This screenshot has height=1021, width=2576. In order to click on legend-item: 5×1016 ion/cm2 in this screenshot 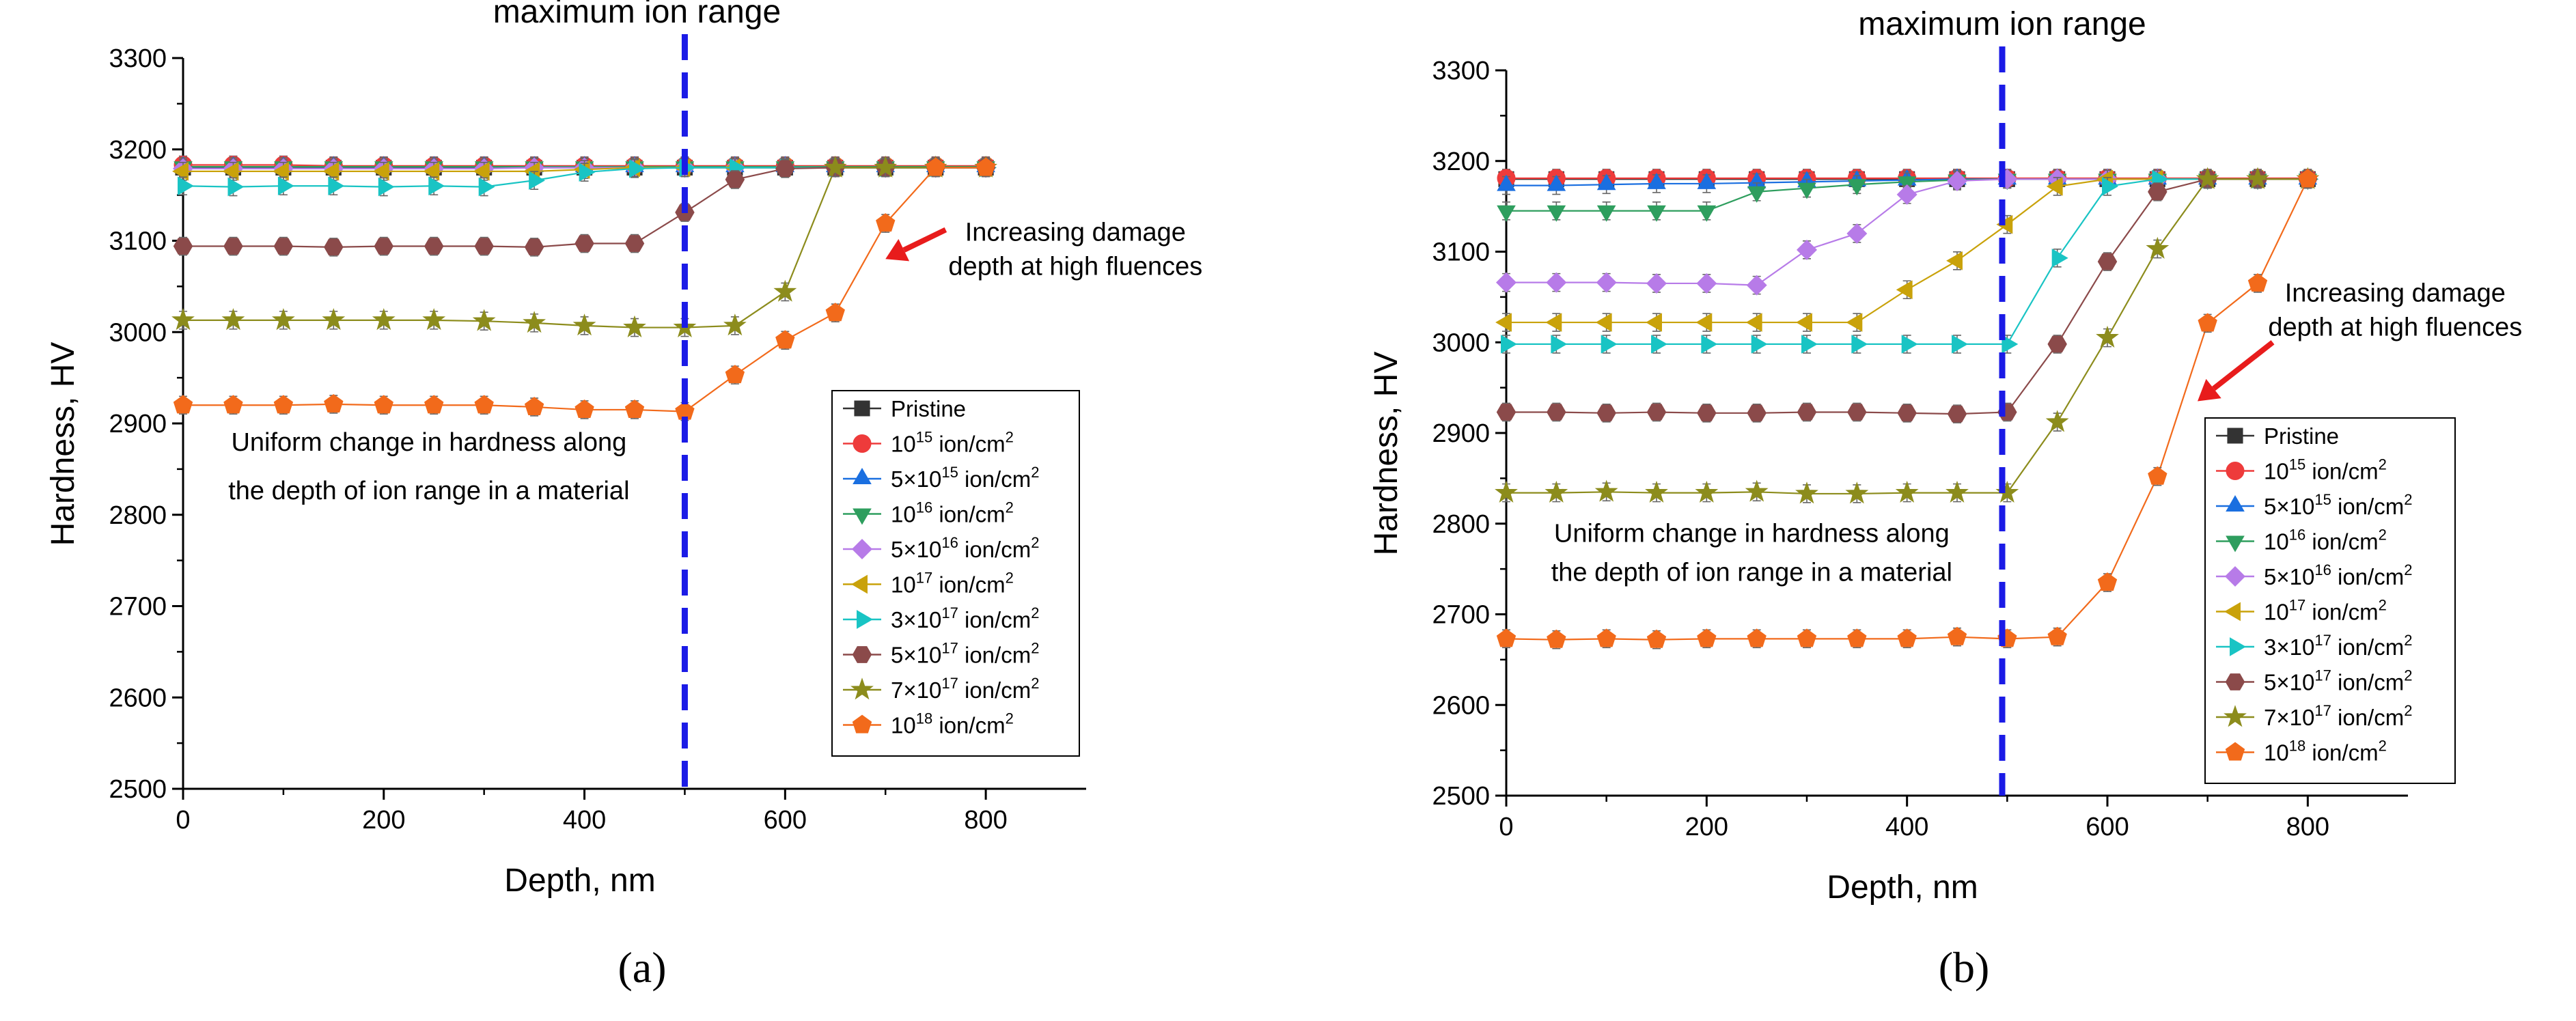, I will do `click(2314, 575)`.